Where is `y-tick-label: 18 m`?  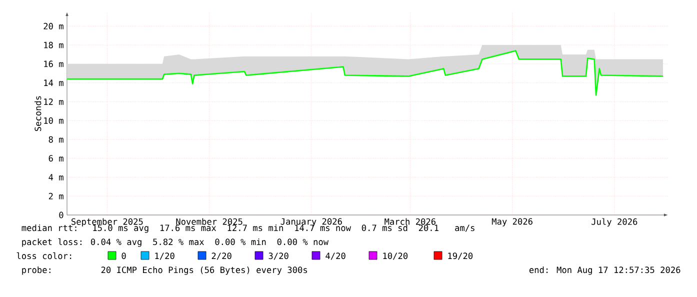
y-tick-label: 18 m is located at coordinates (54, 45).